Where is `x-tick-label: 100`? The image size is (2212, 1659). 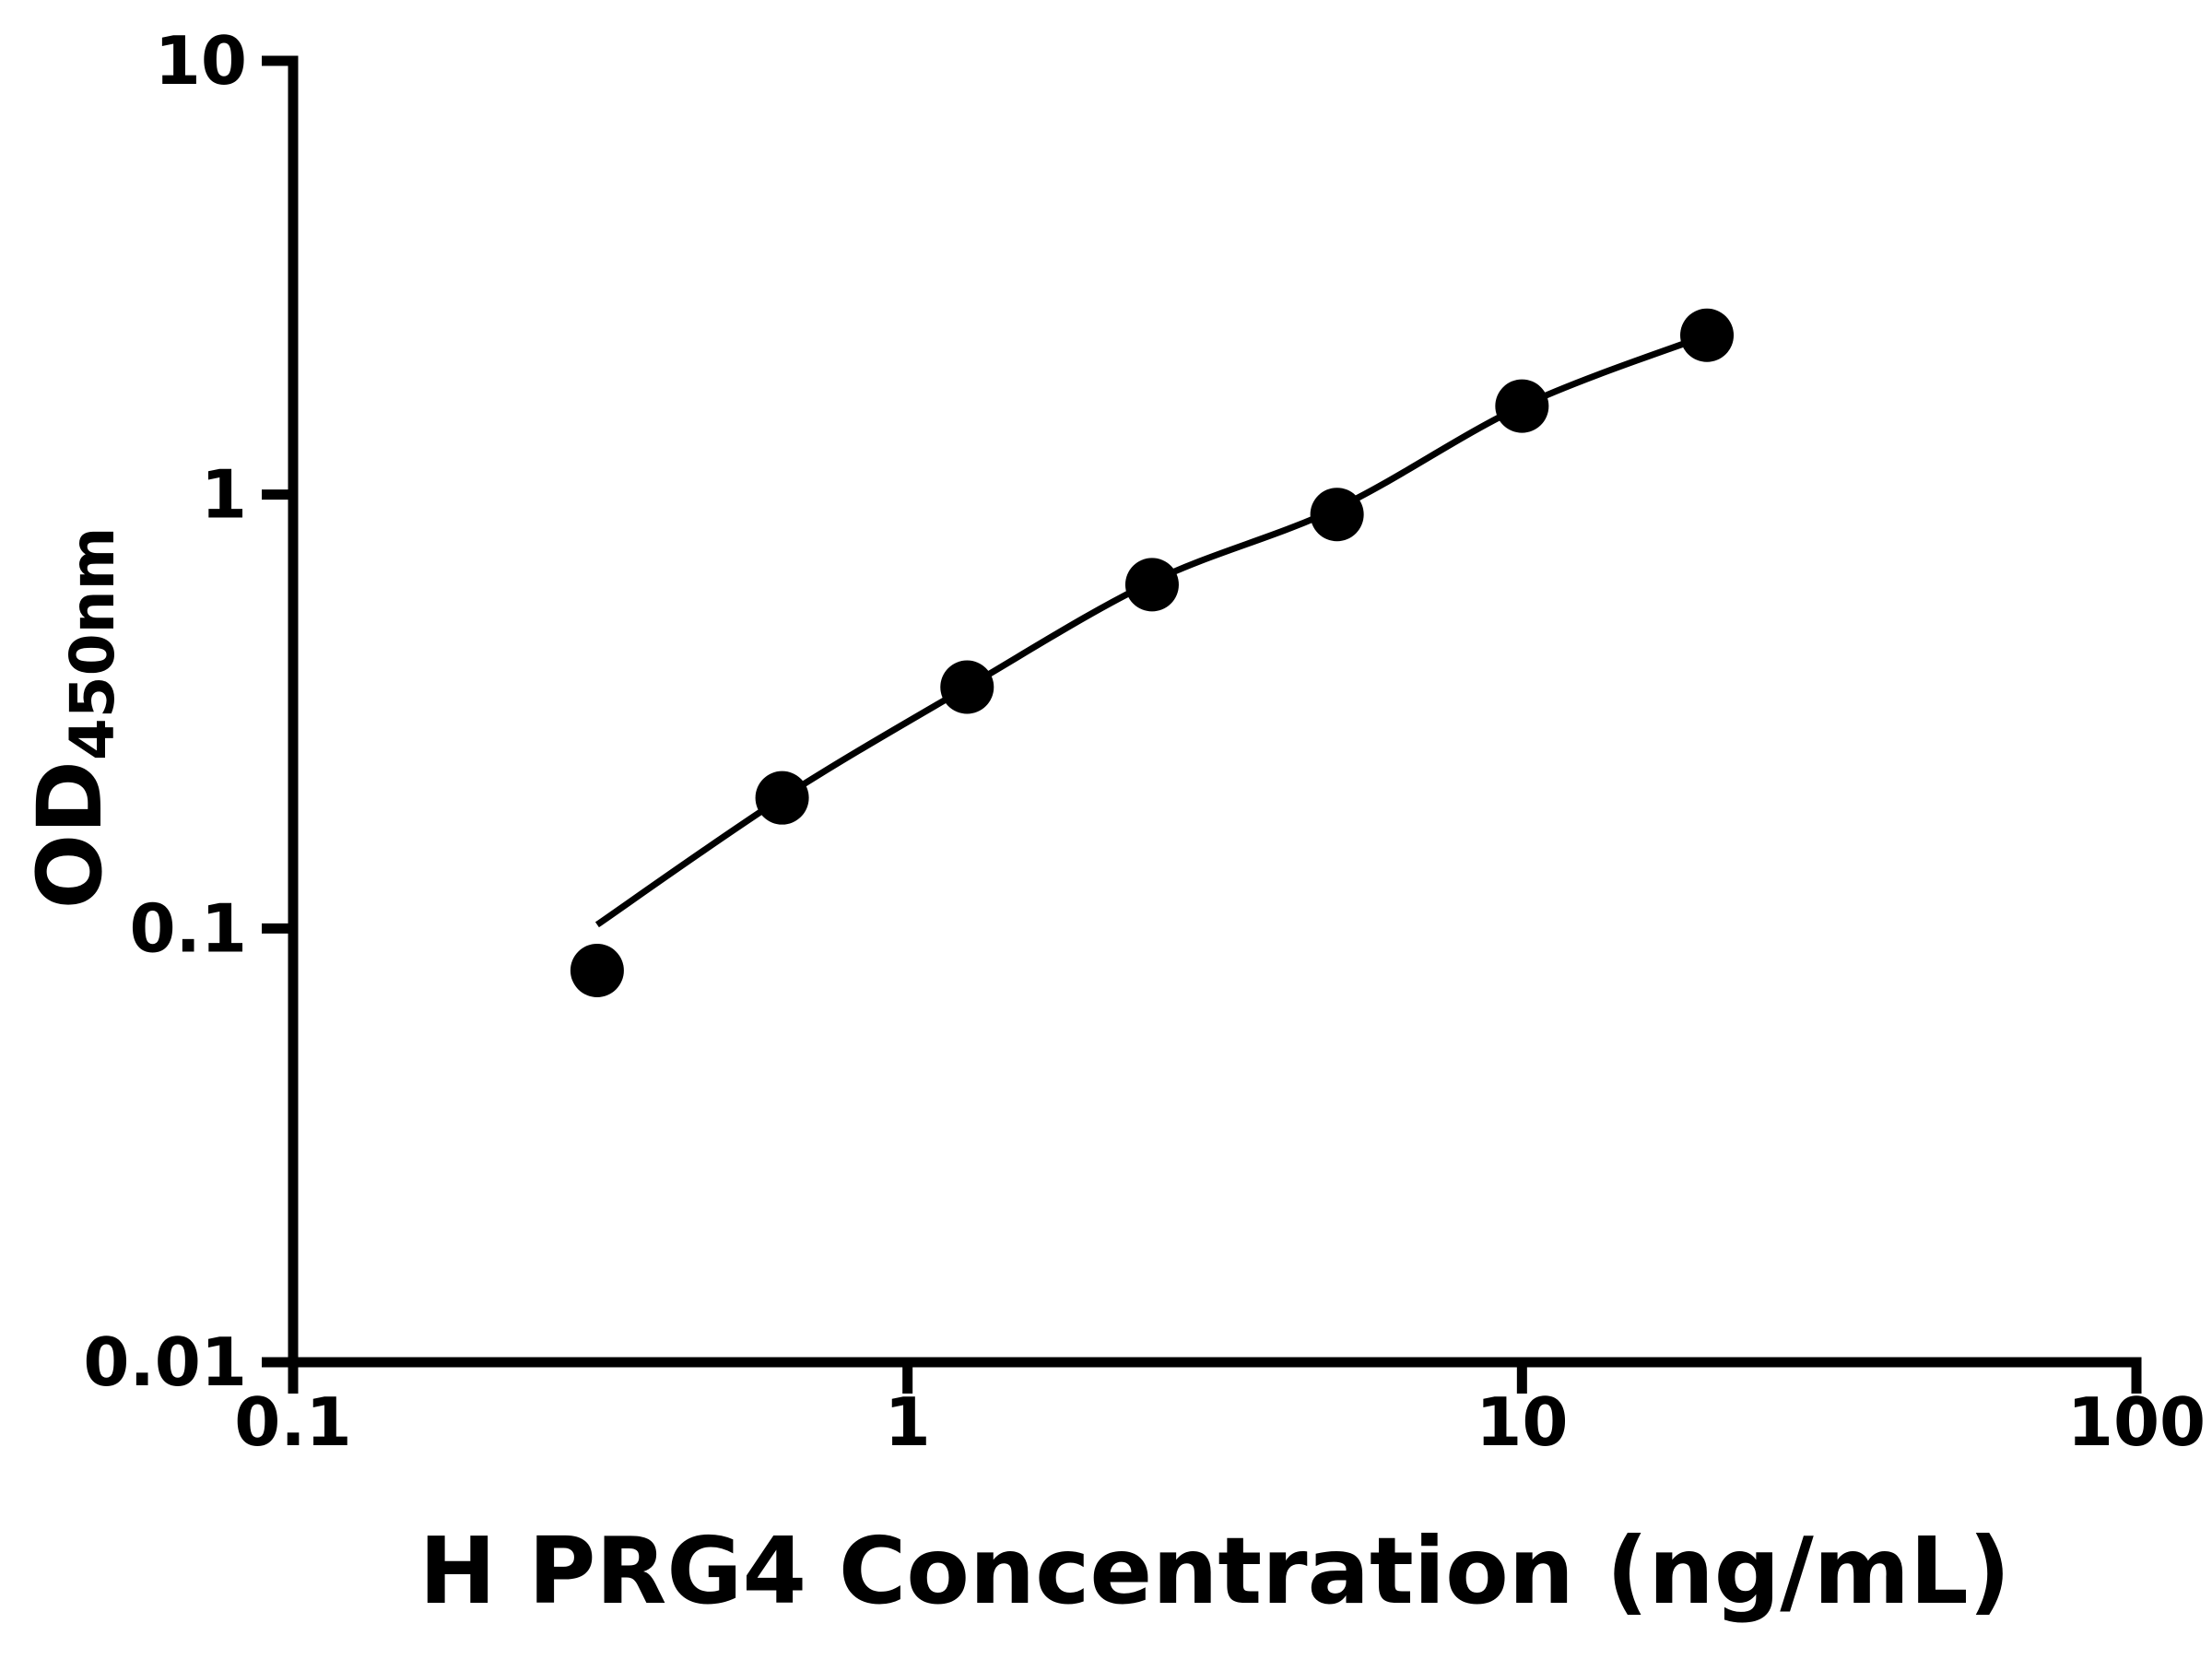 x-tick-label: 100 is located at coordinates (2136, 1422).